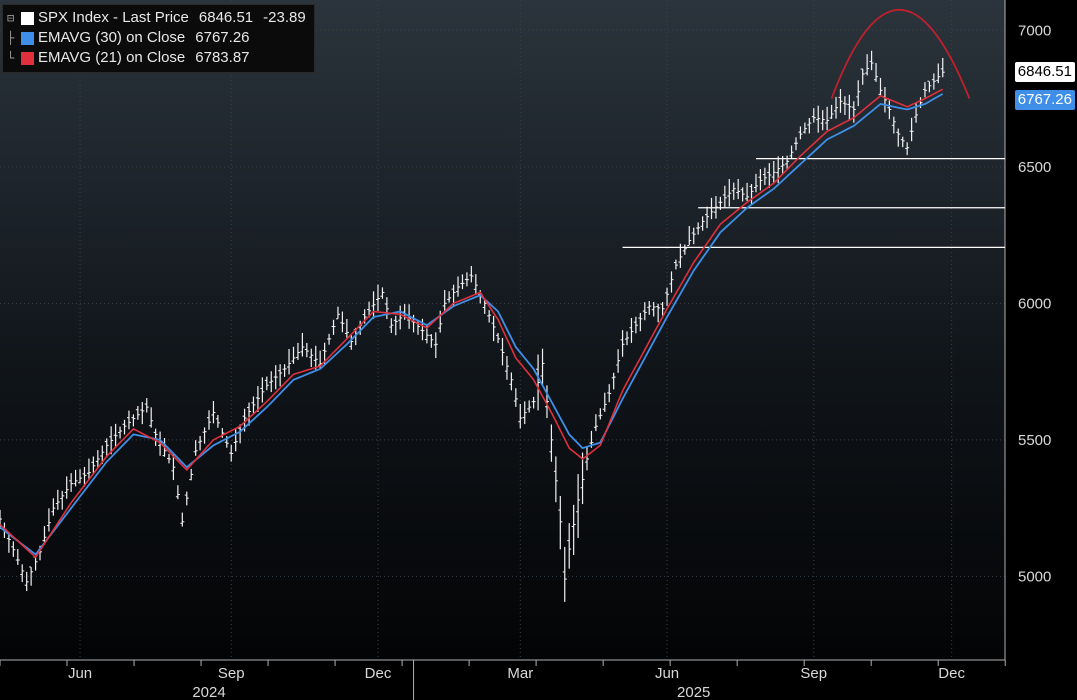 The image size is (1077, 700). I want to click on y-tick-label: 5000, so click(1034, 576).